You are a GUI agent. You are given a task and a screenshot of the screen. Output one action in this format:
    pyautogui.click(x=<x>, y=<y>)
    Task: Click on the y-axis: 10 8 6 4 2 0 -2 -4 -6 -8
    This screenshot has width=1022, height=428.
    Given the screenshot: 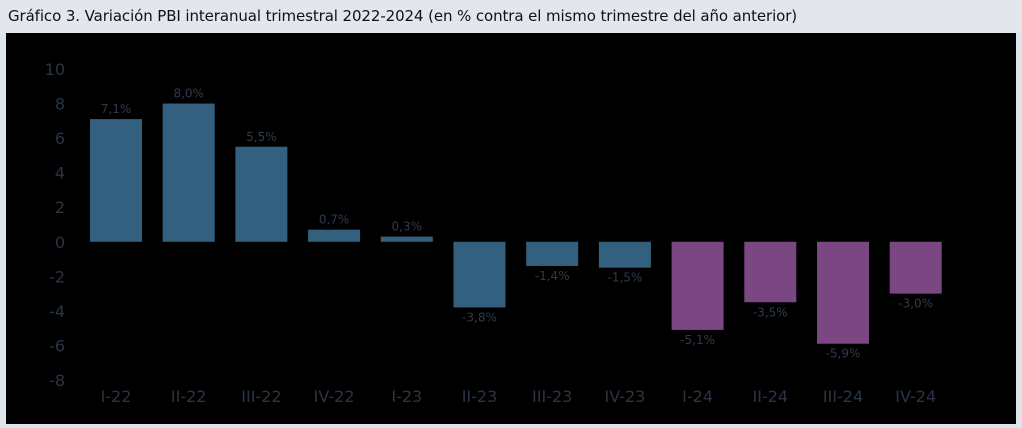 What is the action you would take?
    pyautogui.click(x=55, y=225)
    